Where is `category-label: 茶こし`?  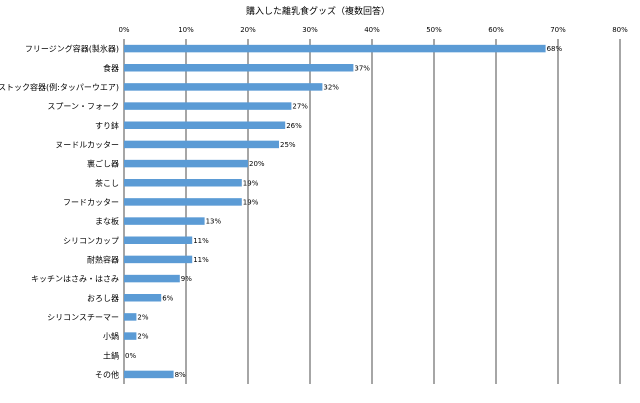 category-label: 茶こし is located at coordinates (107, 183).